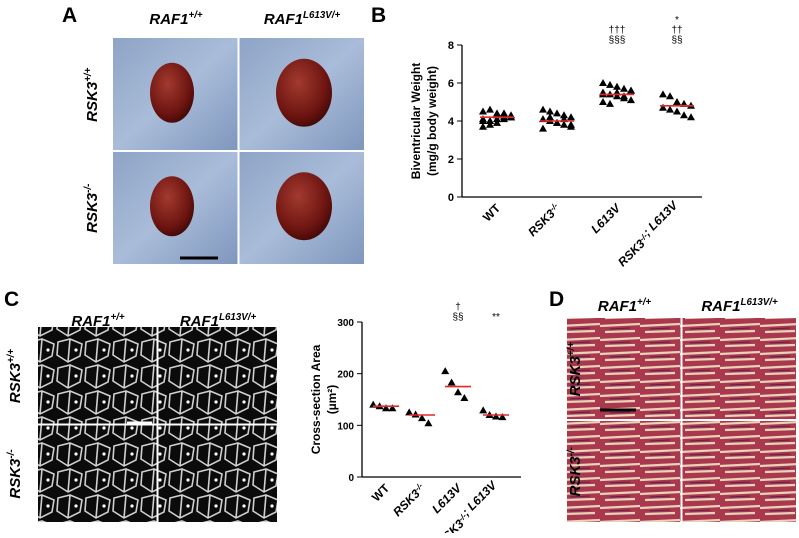  I want to click on significance: §§§, so click(617, 40).